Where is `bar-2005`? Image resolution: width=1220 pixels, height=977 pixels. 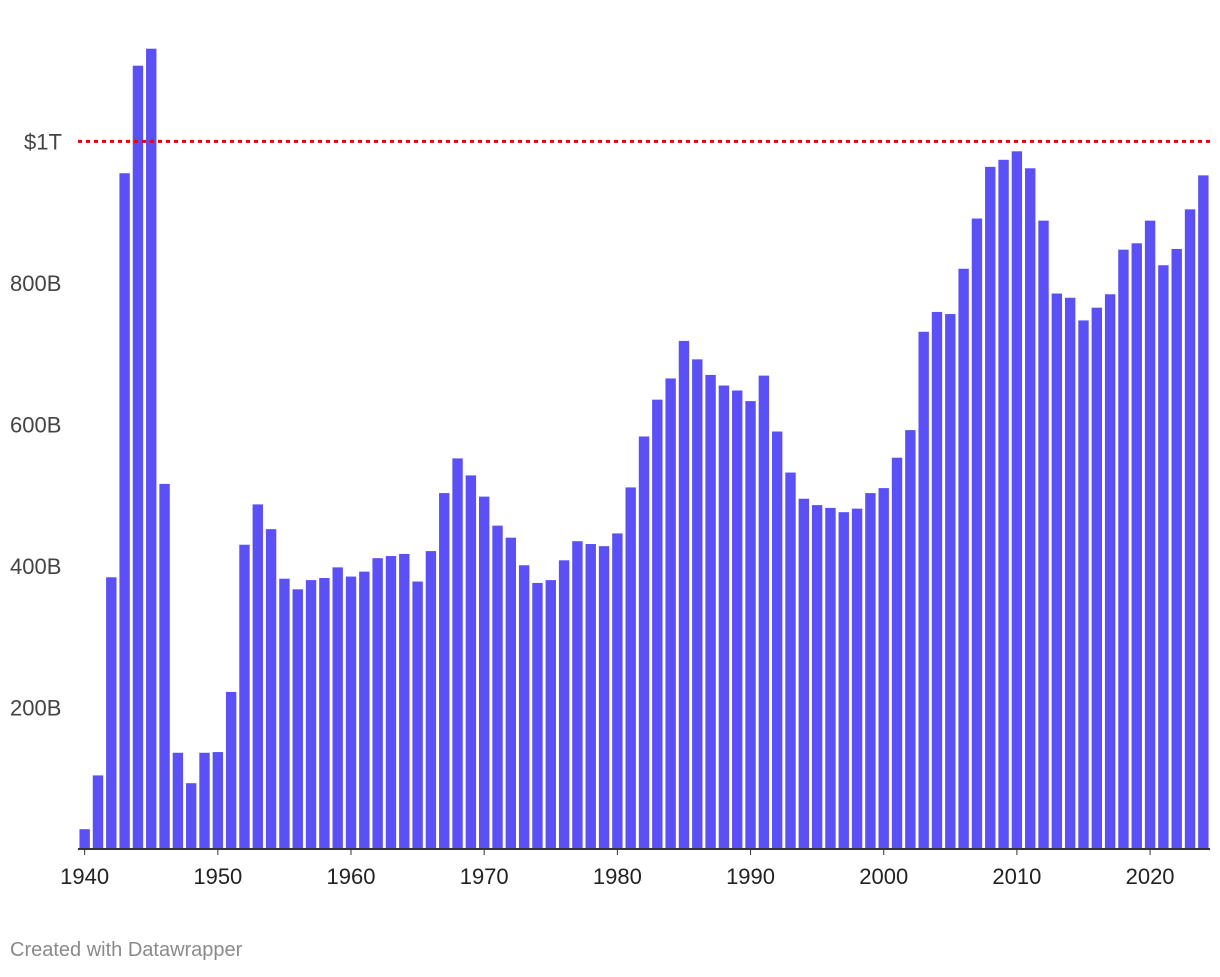
bar-2005 is located at coordinates (950, 581).